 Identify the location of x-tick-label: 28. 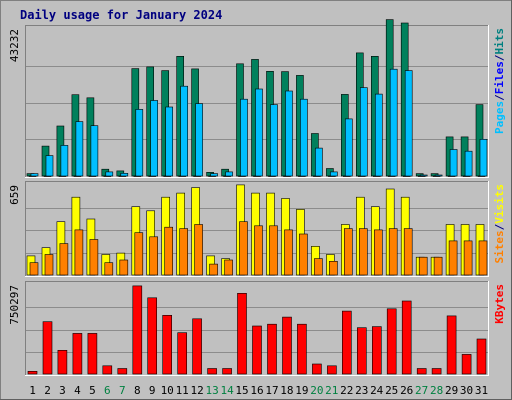
(436, 390).